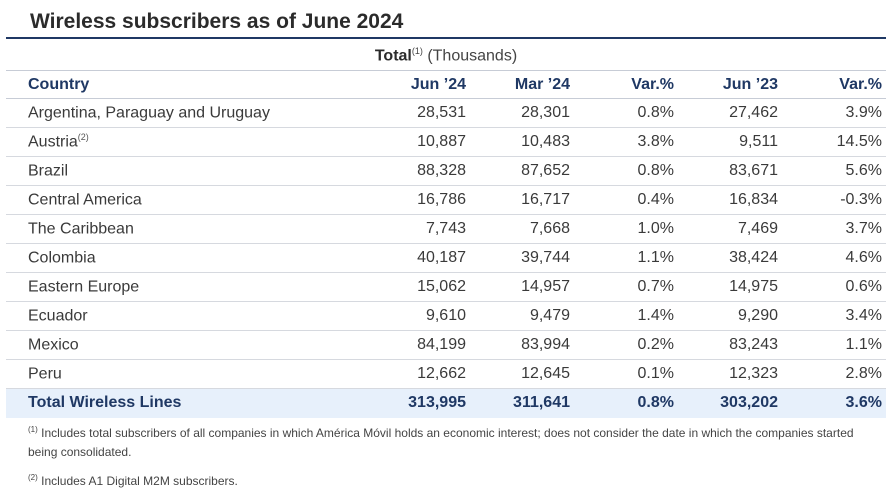 Image resolution: width=896 pixels, height=504 pixels. Describe the element at coordinates (417, 51) in the screenshot. I see `subtitle-footnote-marker: (1)` at that location.